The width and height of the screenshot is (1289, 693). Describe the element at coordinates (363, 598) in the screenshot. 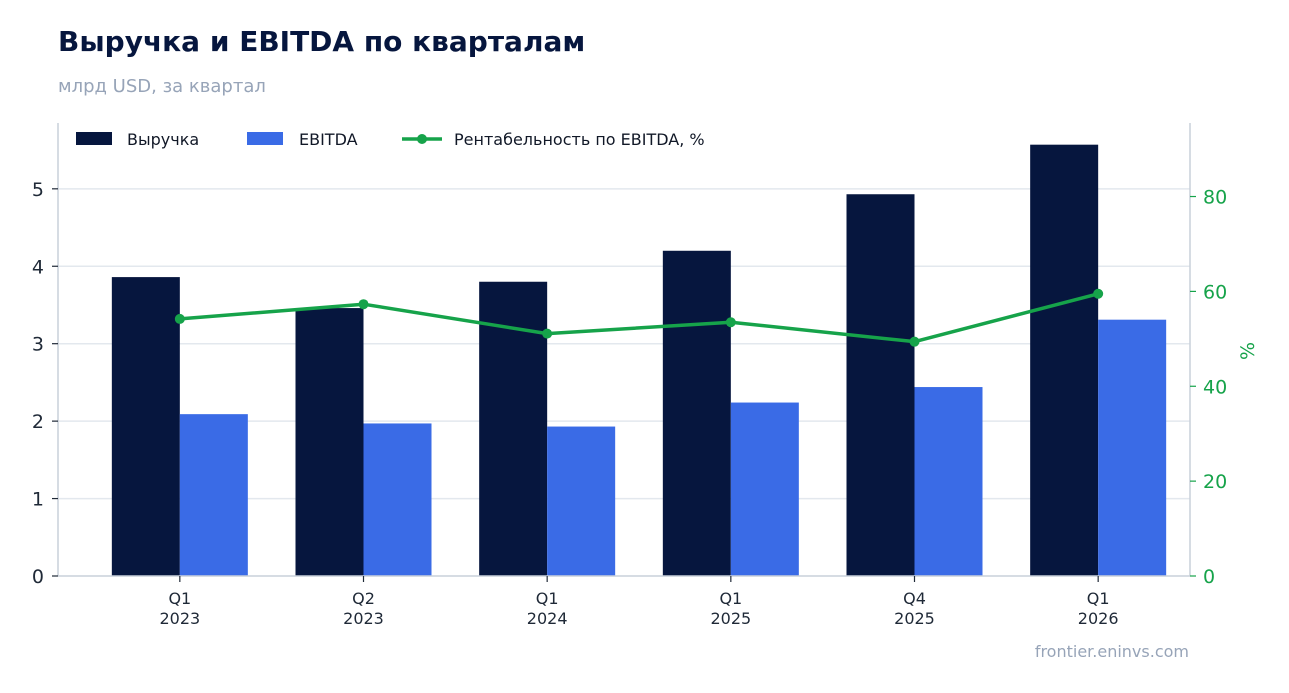

I see `x-tick-label-line: Q2` at that location.